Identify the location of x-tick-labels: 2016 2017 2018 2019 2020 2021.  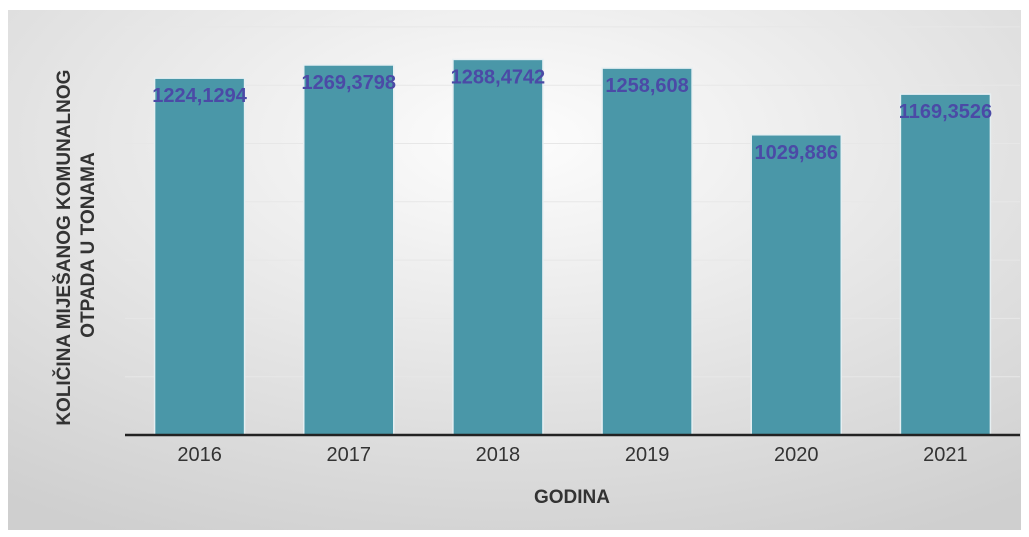
(572, 455).